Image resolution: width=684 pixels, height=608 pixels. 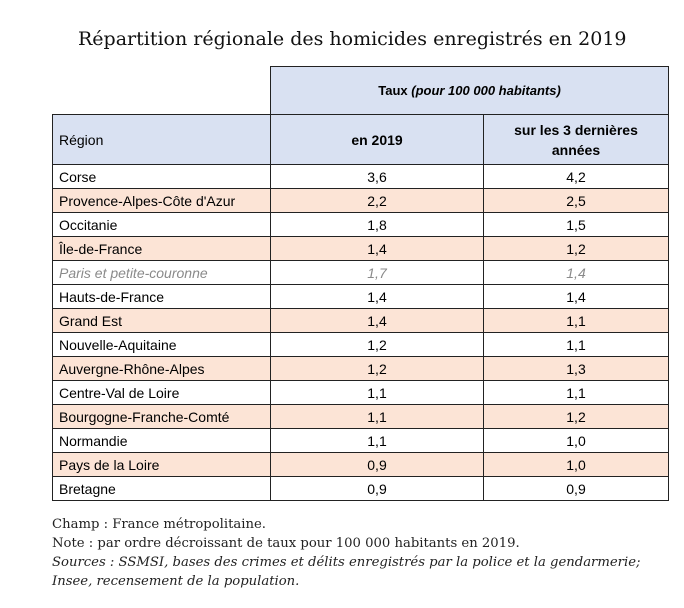 What do you see at coordinates (159, 524) in the screenshot?
I see `scope-note: Champ : France métropolitaine.` at bounding box center [159, 524].